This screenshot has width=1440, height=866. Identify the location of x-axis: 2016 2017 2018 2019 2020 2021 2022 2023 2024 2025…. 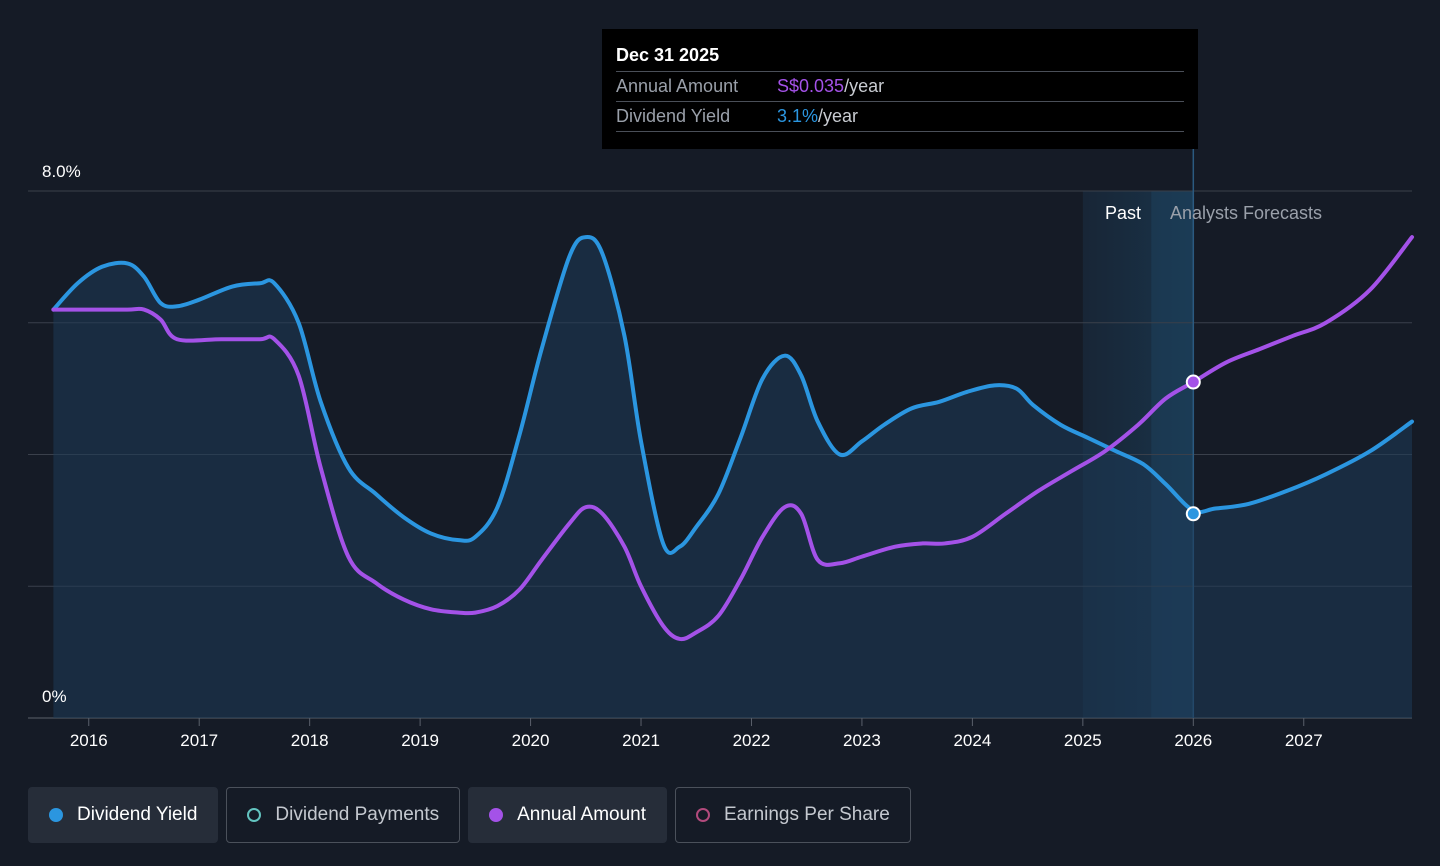
(696, 734).